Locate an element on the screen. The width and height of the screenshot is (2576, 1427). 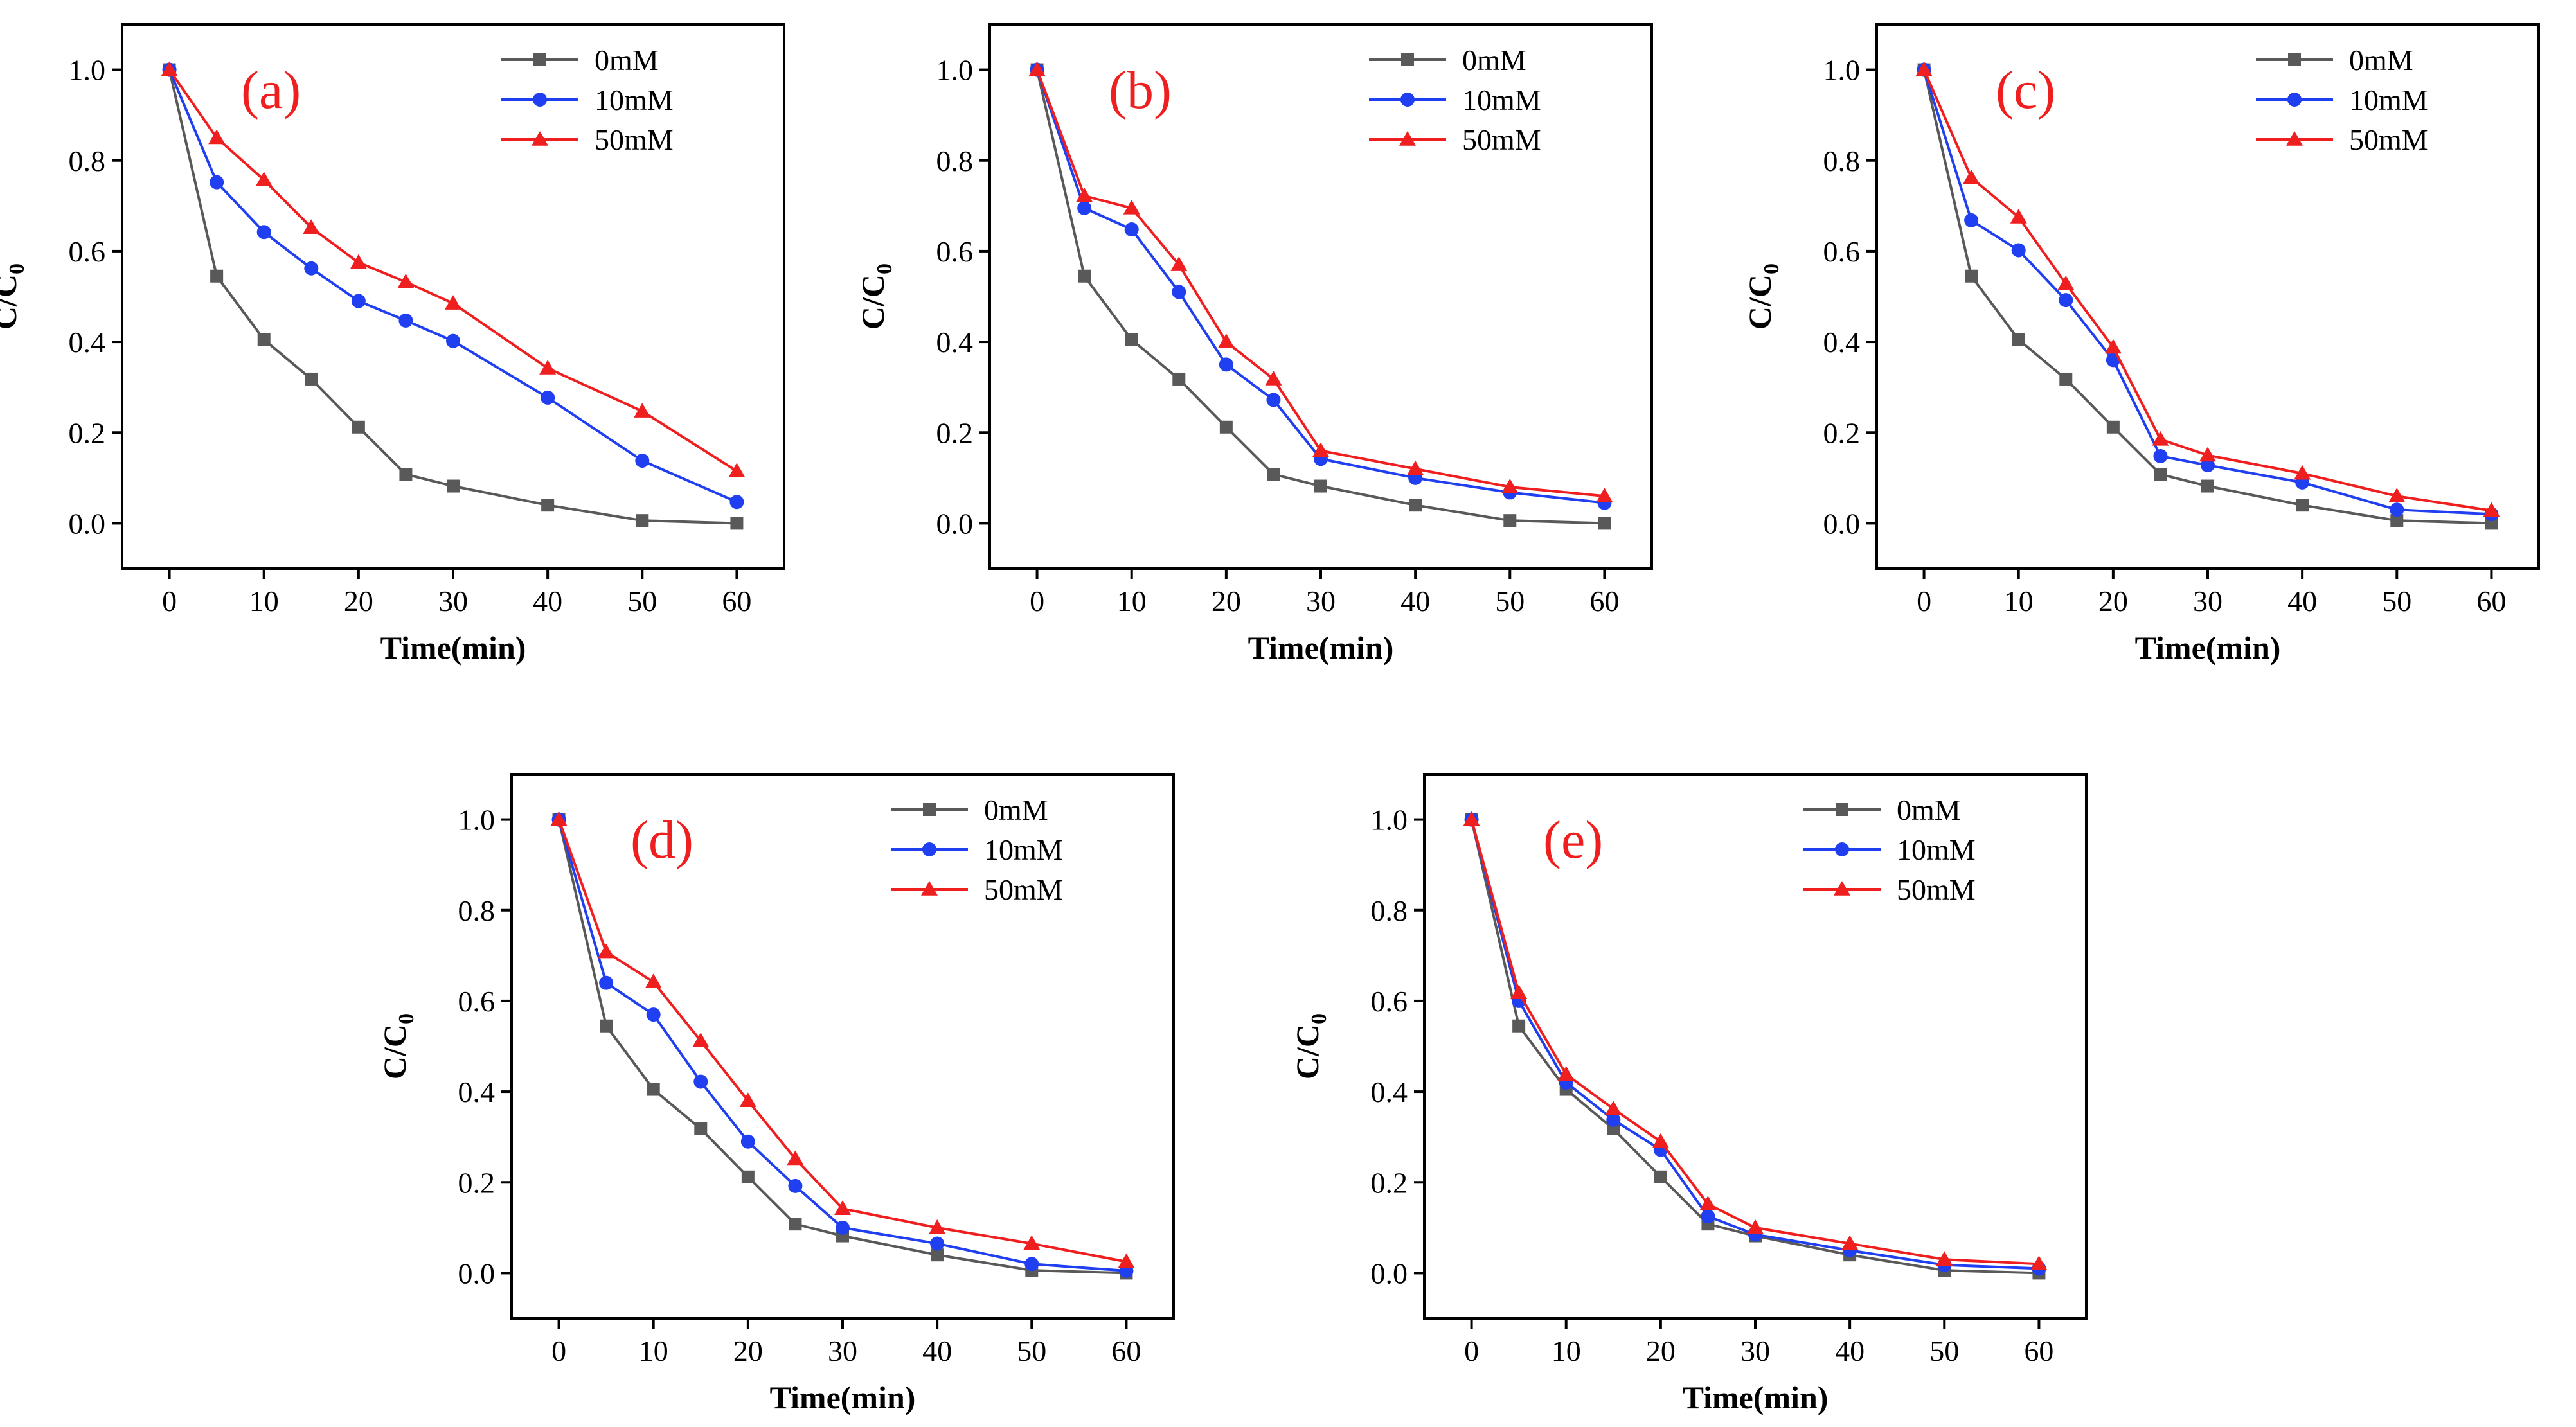
x-tick-label: 40 is located at coordinates (1415, 601).